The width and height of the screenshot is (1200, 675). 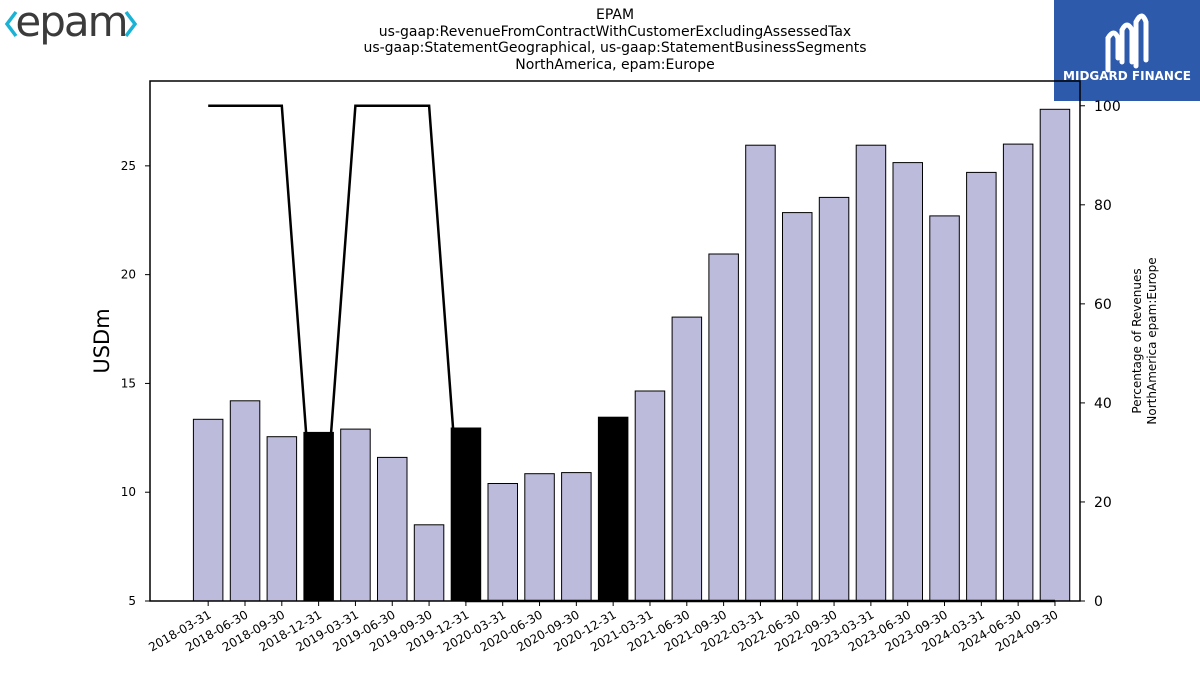 What do you see at coordinates (615, 15) in the screenshot?
I see `title-line-1: EPAM` at bounding box center [615, 15].